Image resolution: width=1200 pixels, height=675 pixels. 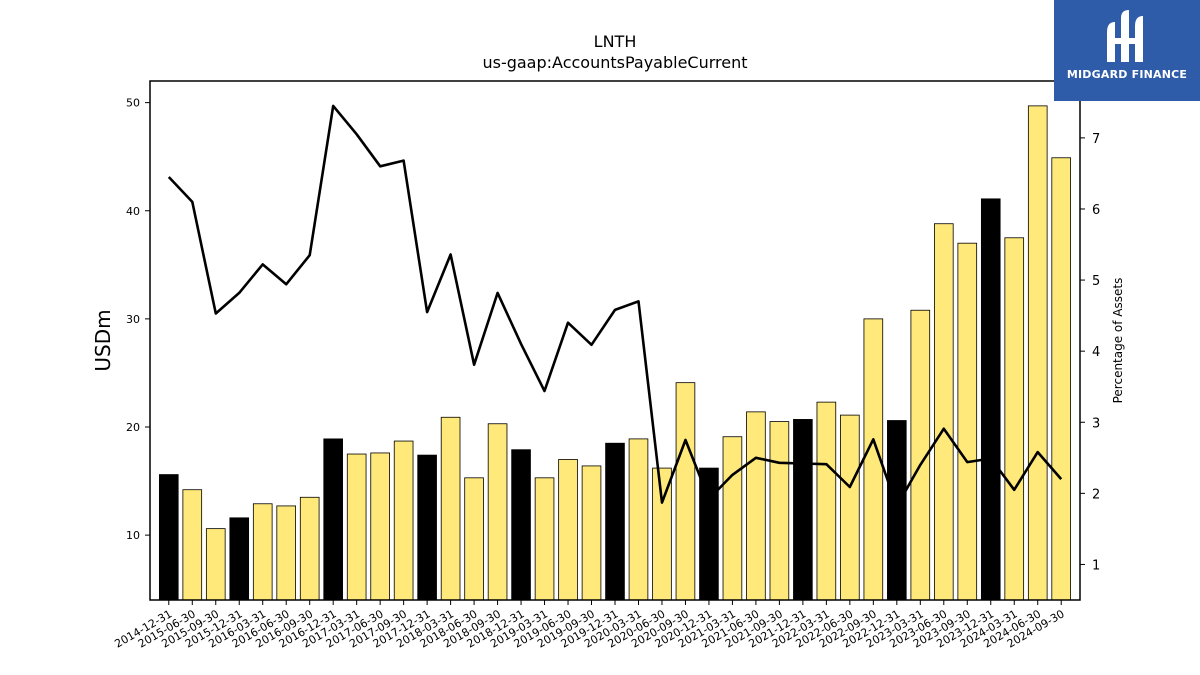 What do you see at coordinates (1096, 281) in the screenshot?
I see `y2-tick-label: 5` at bounding box center [1096, 281].